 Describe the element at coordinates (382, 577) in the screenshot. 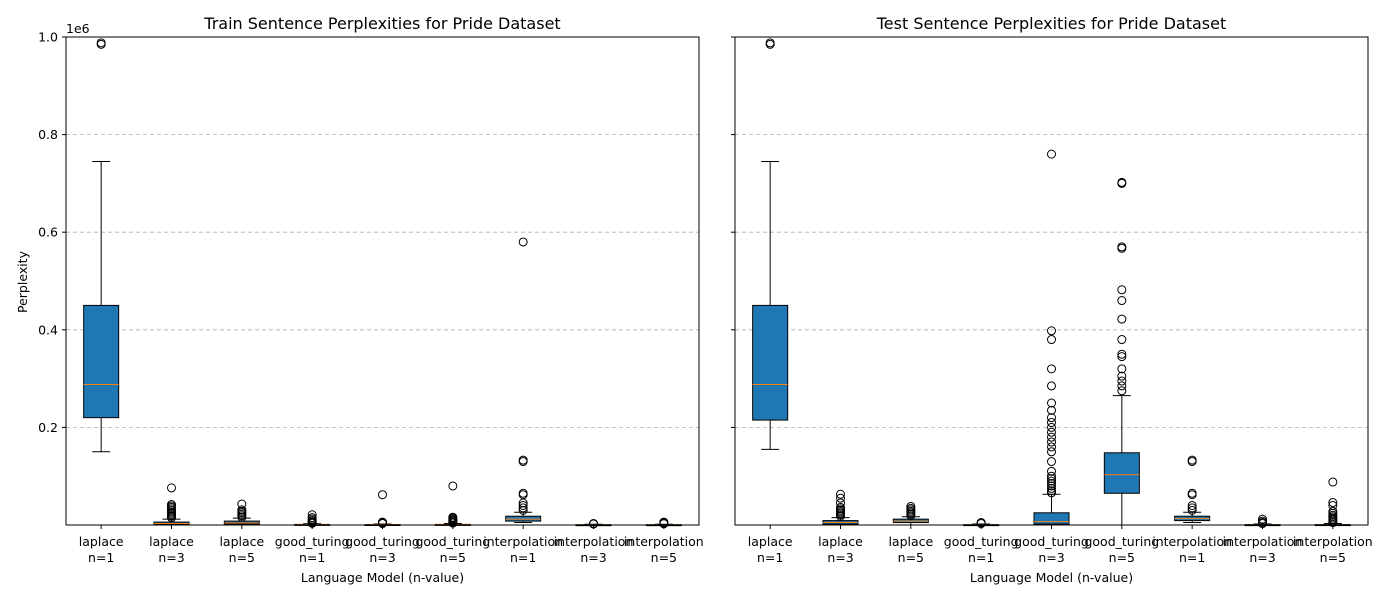

I see `train-x-axis-label: Language Model (n-value)` at that location.